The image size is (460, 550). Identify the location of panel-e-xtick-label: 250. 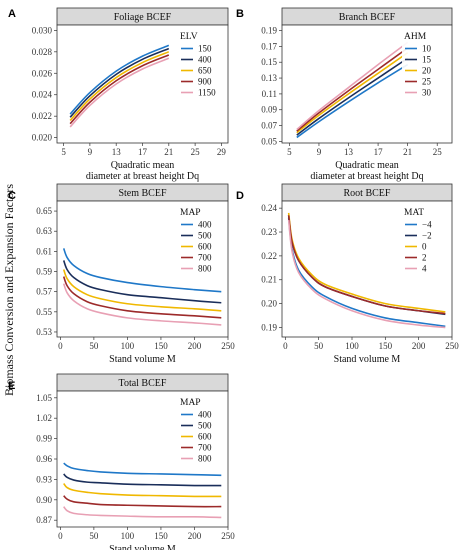
(228, 536).